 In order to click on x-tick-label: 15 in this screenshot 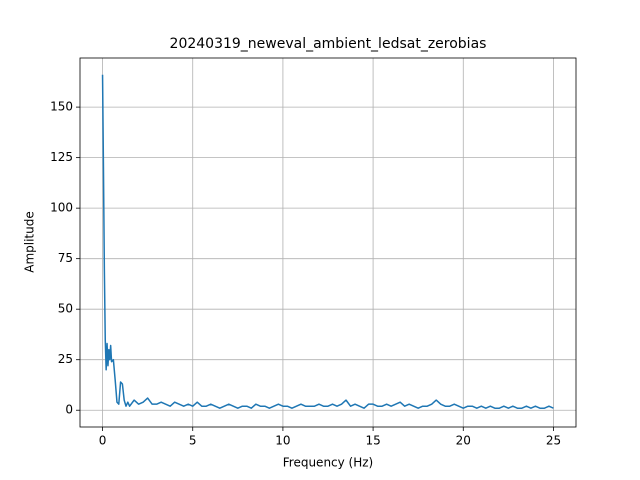, I will do `click(372, 441)`.